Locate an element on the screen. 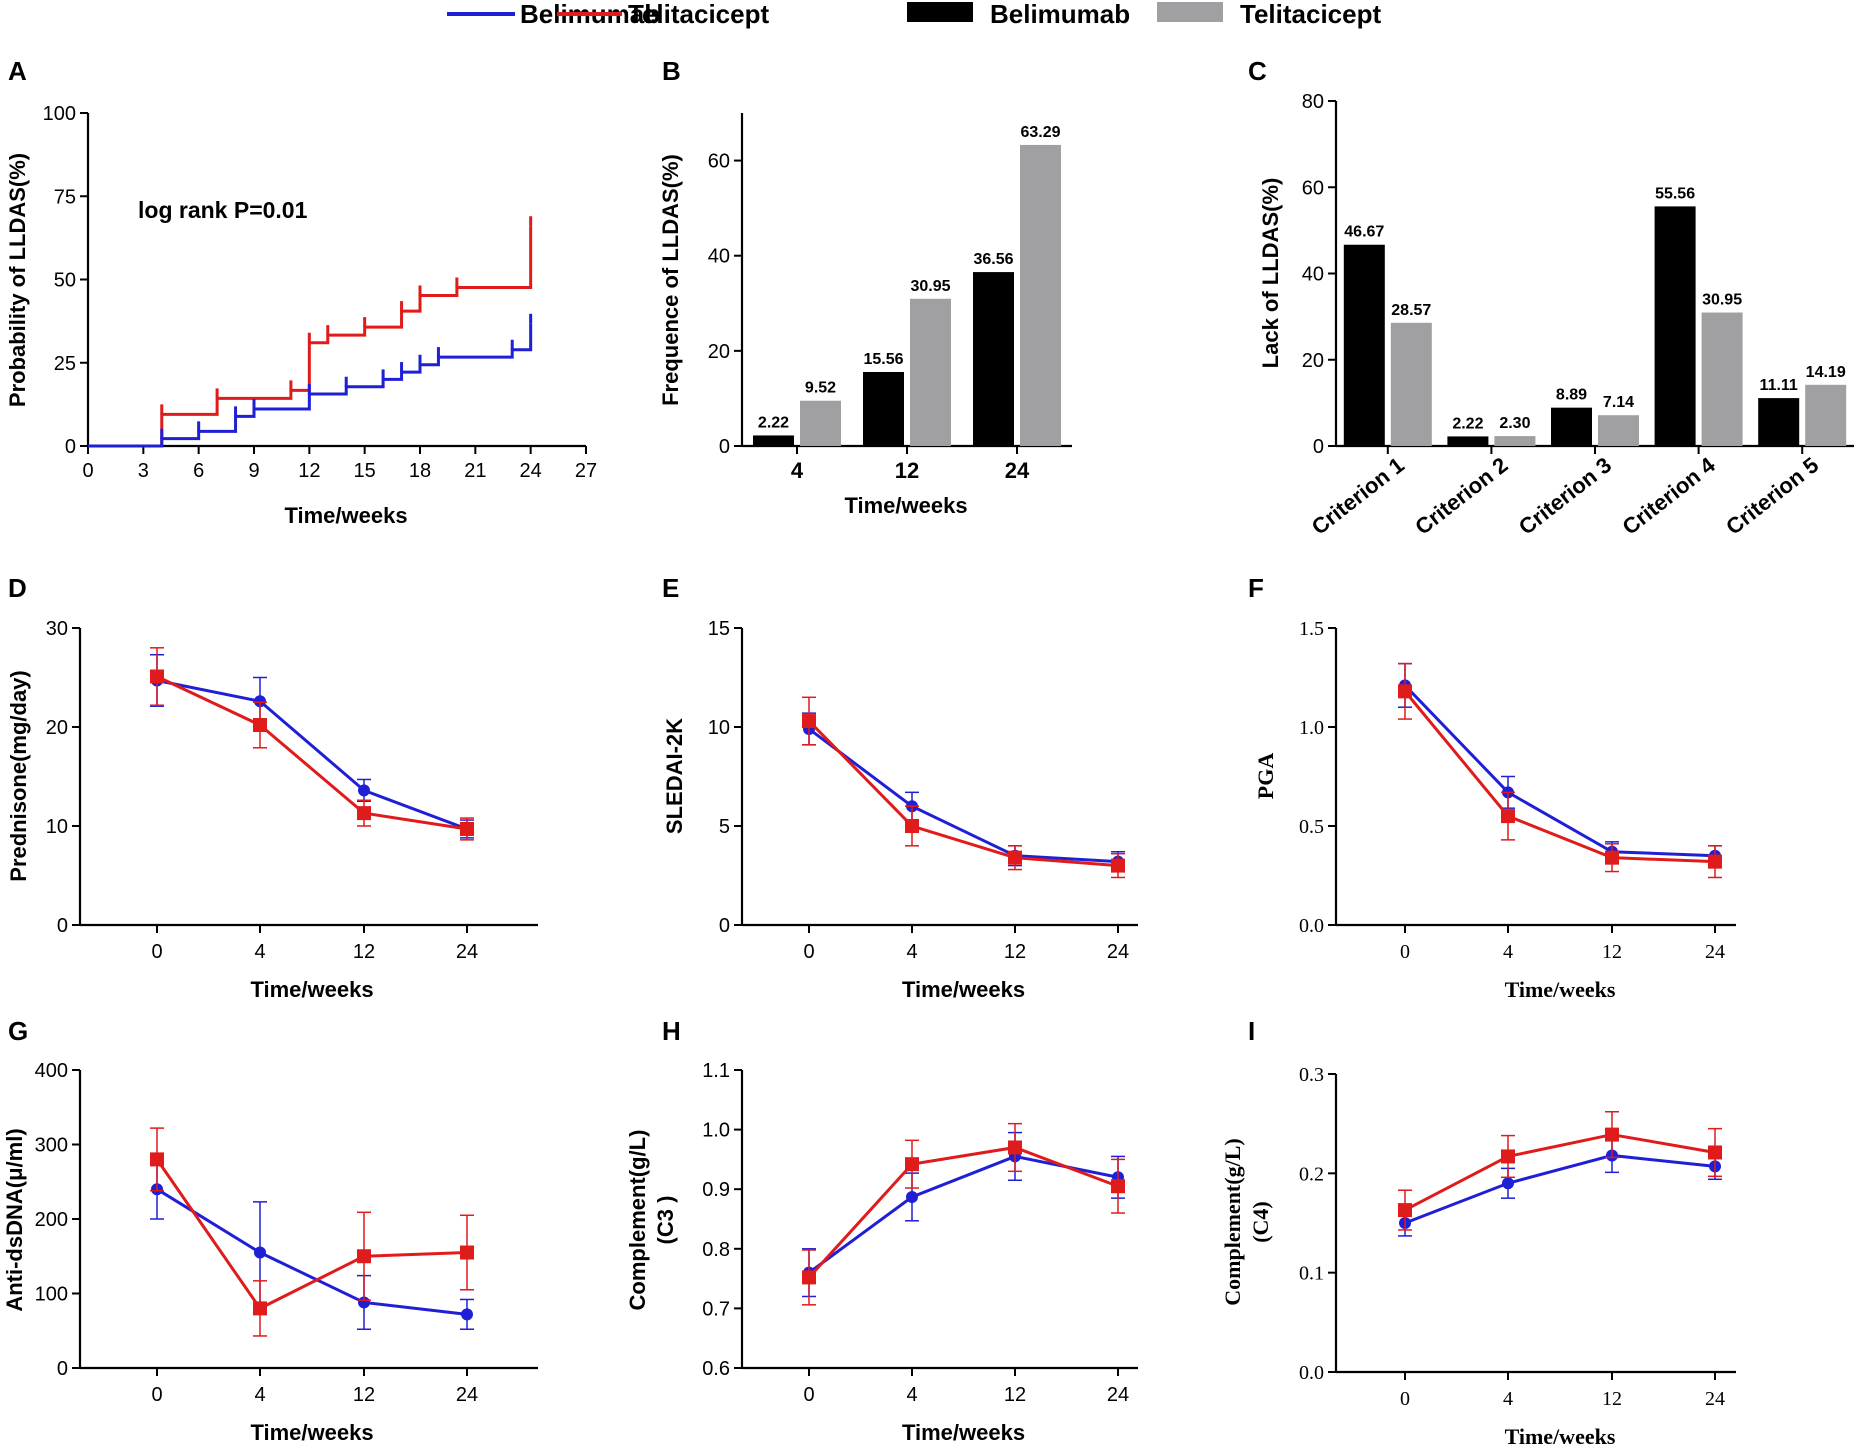  y-tick-label: 200 is located at coordinates (51, 1220).